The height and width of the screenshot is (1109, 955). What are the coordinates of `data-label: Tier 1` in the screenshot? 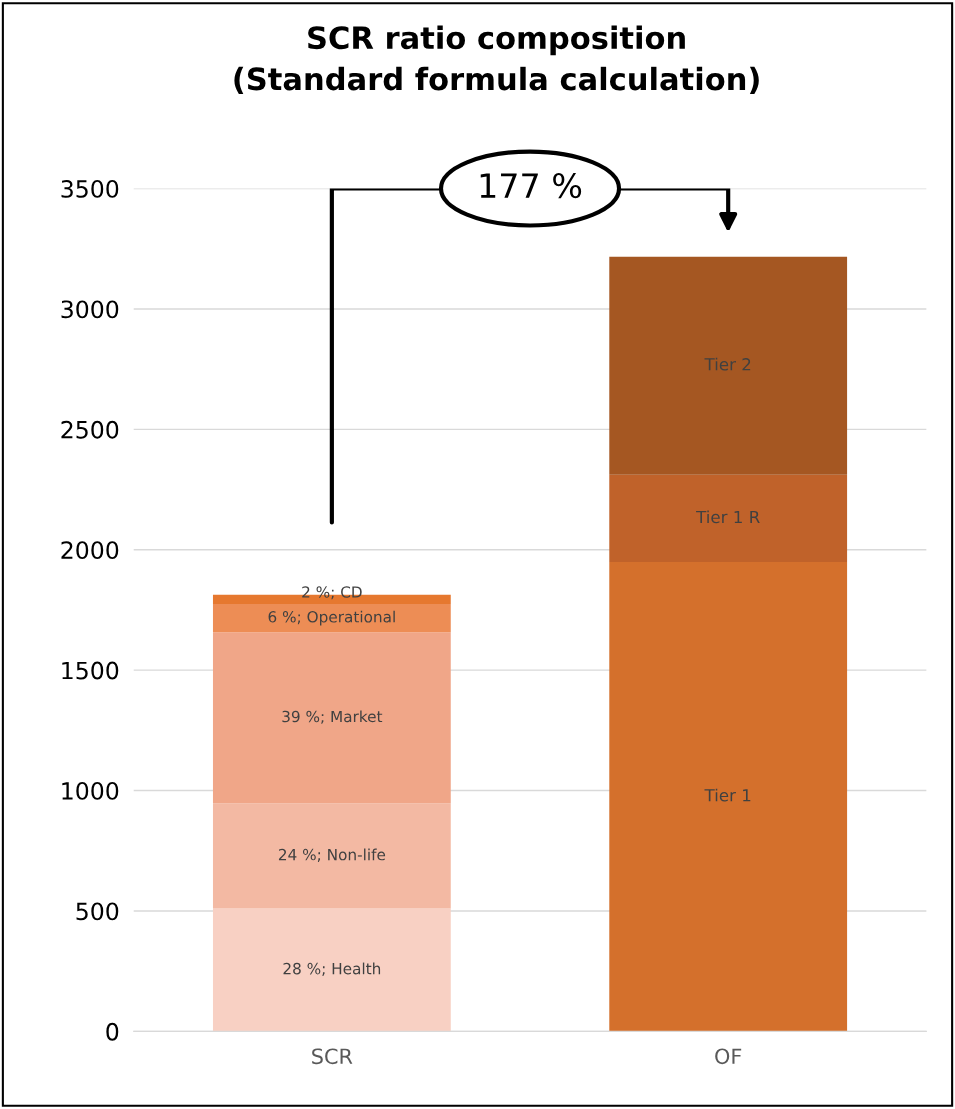 It's located at (727, 795).